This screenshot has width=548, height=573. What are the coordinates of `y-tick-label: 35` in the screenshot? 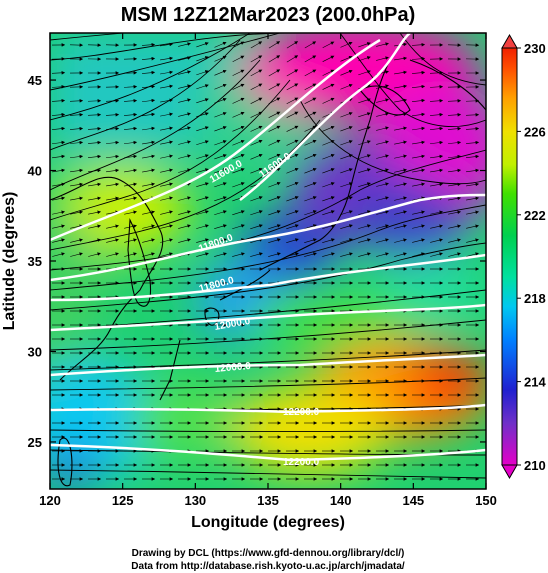 It's located at (35, 261).